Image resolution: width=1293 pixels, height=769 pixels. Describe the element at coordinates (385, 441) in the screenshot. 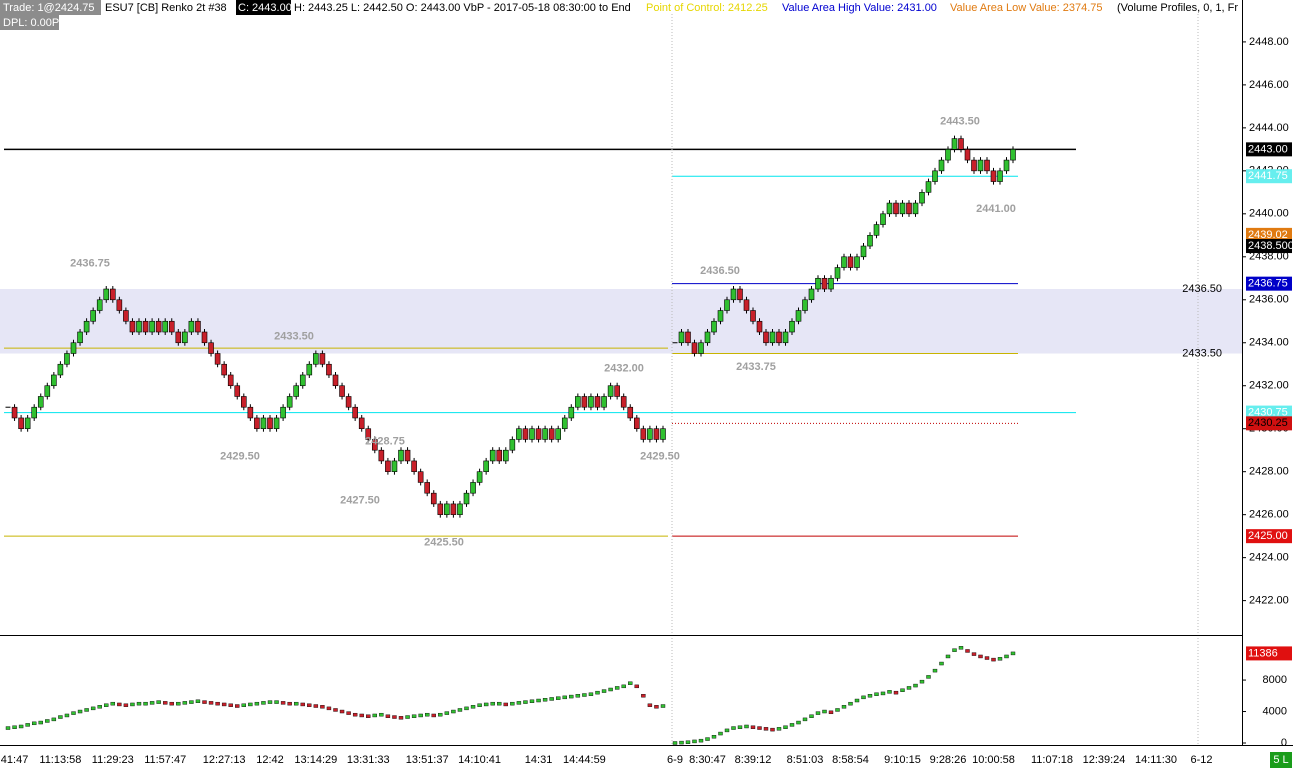

I see `price-annotation: 2428.75` at that location.